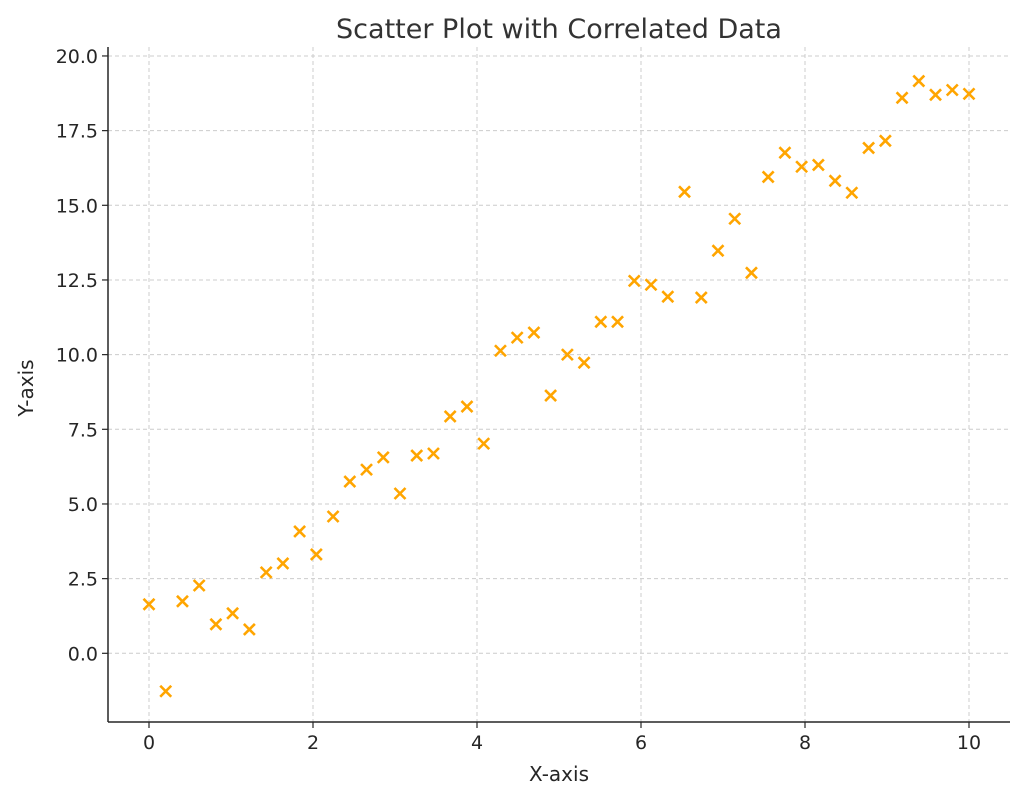  Describe the element at coordinates (83, 430) in the screenshot. I see `y-tick-label: 7.5` at that location.